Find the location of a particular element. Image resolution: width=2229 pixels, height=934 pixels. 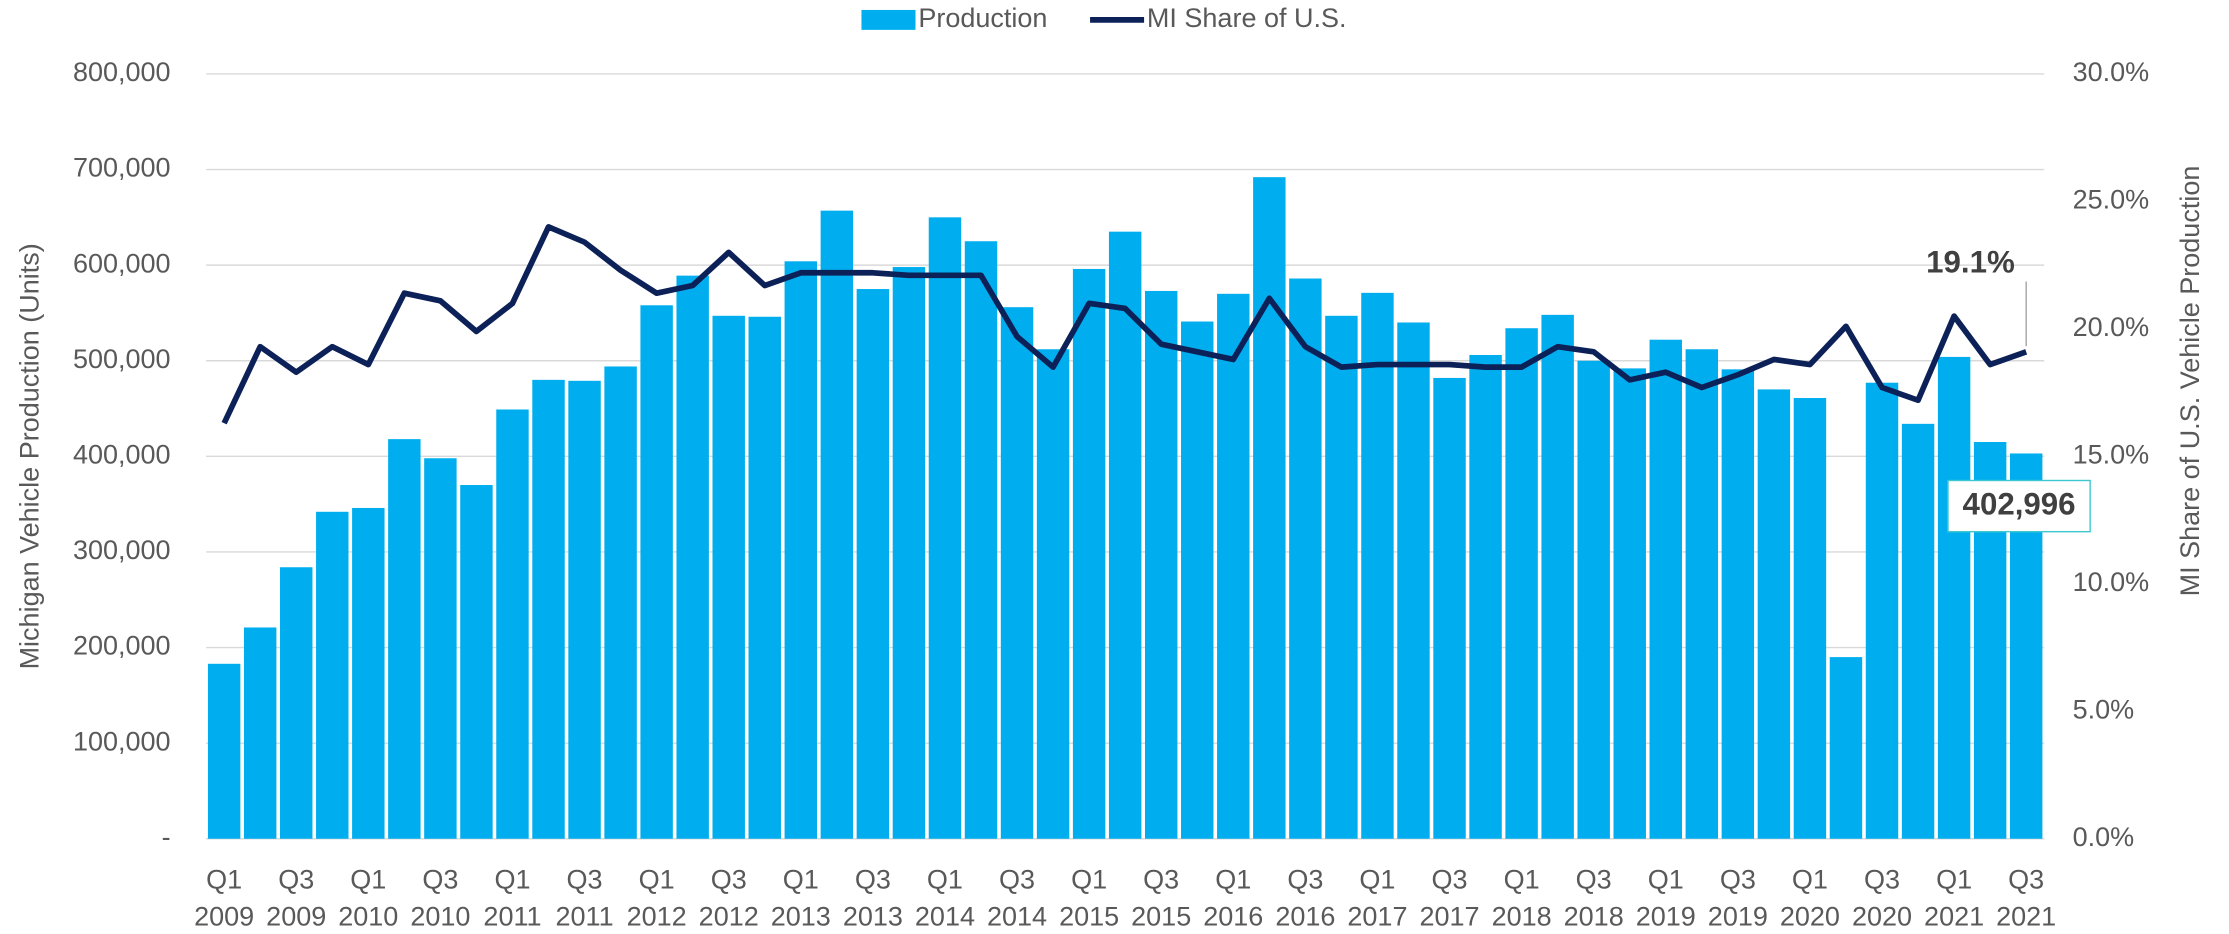

y-tick-label: 400,000 is located at coordinates (122, 454).